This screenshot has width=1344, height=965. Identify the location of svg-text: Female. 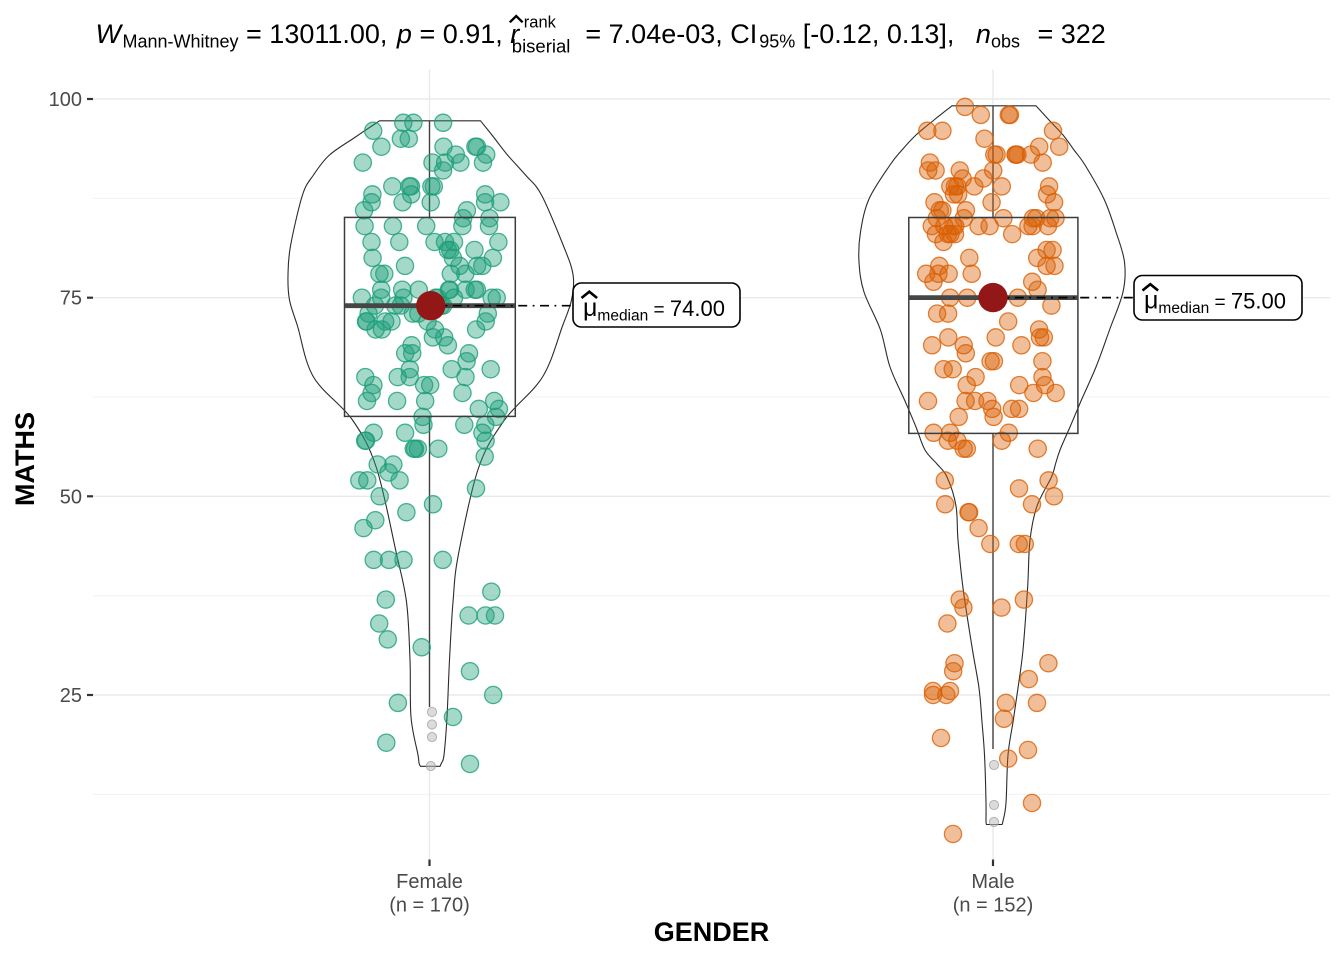
(429, 882).